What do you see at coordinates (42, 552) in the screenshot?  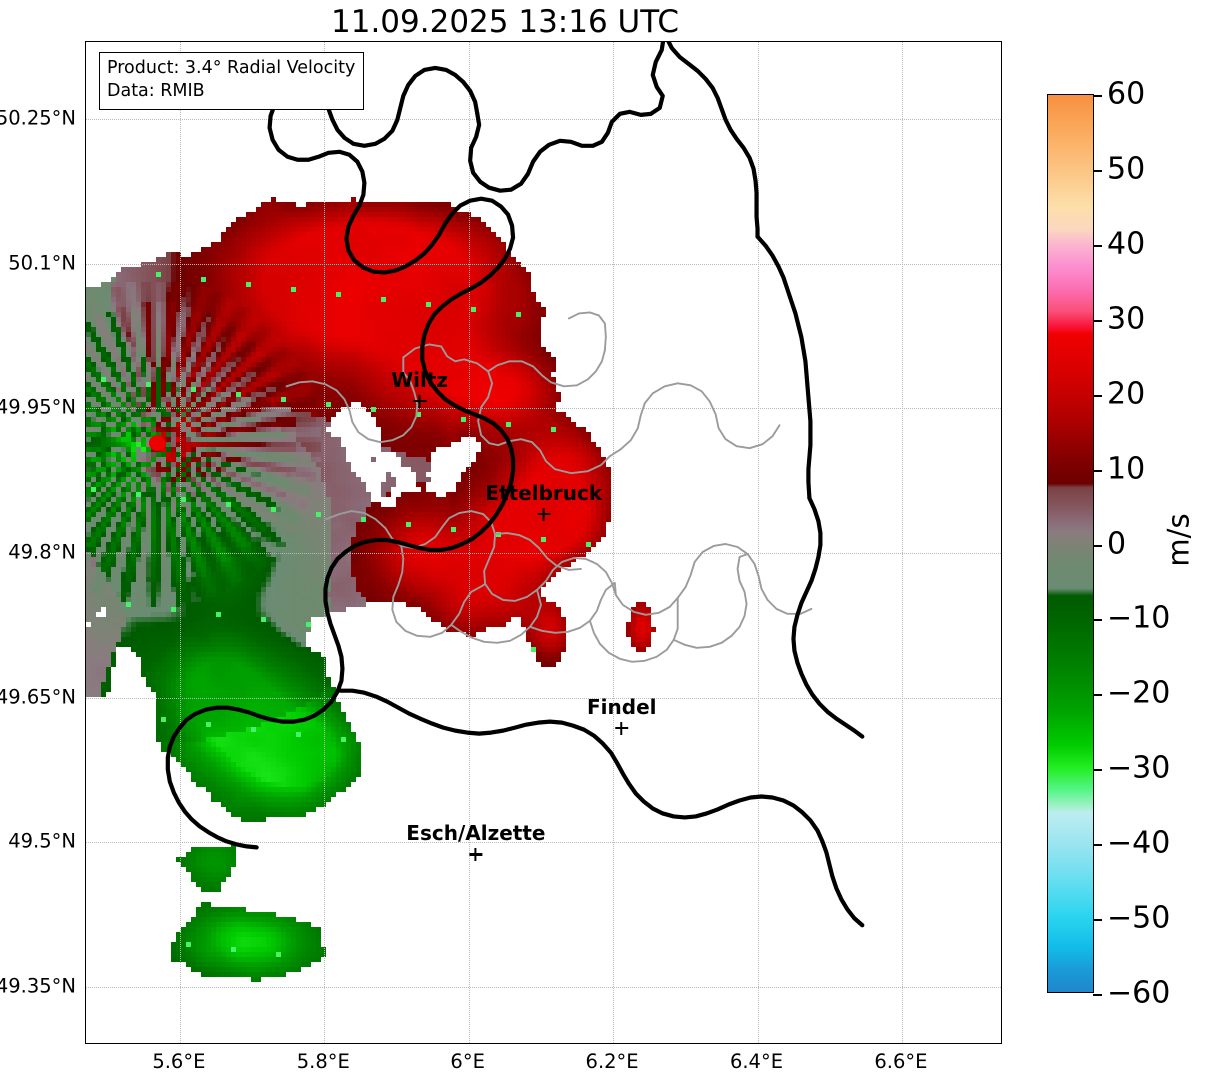 I see `y-axis-tick-label: 49.8°N` at bounding box center [42, 552].